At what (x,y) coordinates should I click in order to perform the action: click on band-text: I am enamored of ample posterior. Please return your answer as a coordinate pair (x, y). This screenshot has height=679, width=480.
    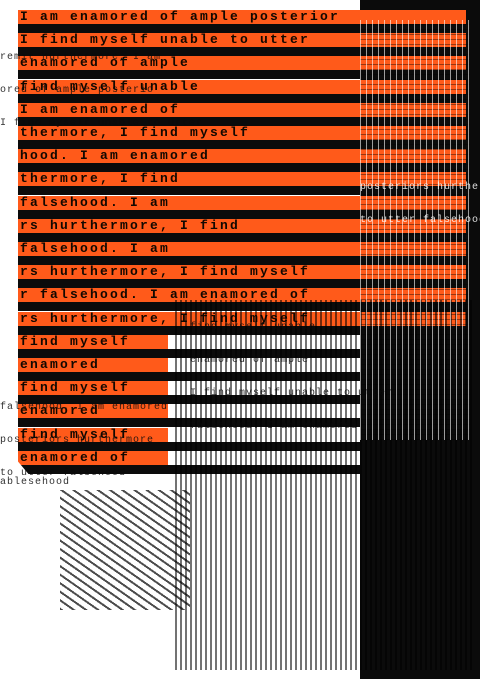
    Looking at the image, I should click on (180, 17).